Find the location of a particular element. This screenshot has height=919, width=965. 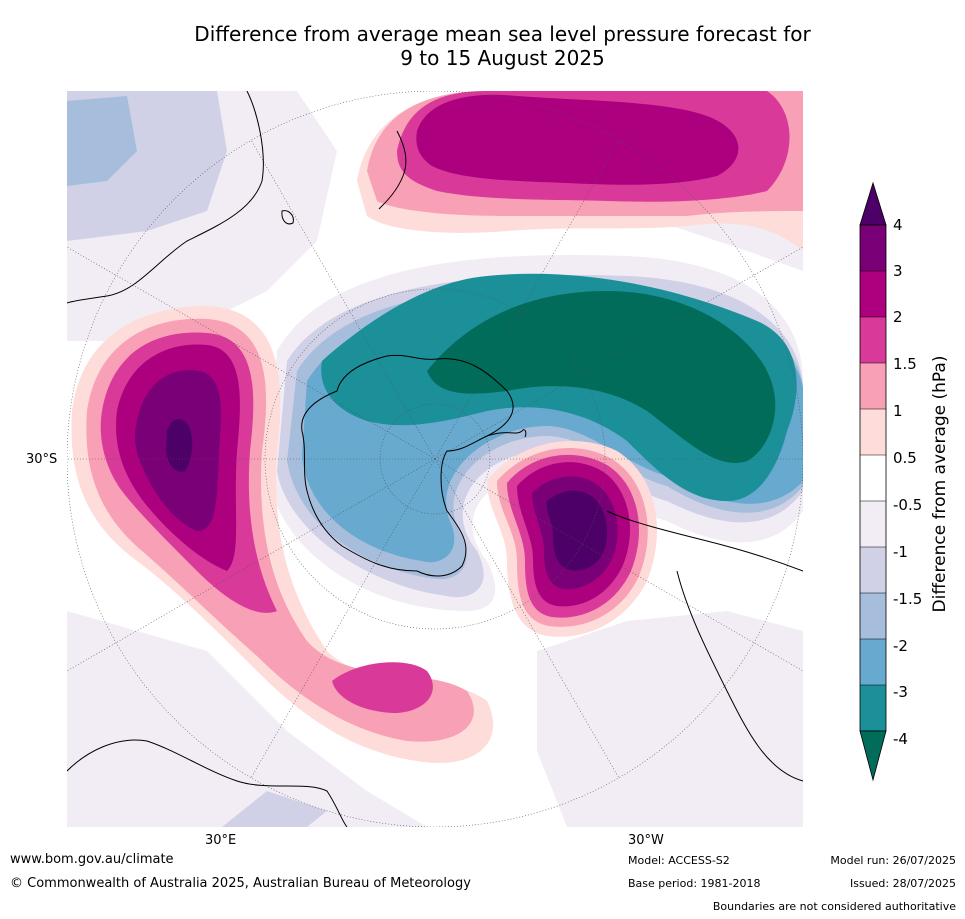

antarctic-peninsula-coastline is located at coordinates (506, 433).